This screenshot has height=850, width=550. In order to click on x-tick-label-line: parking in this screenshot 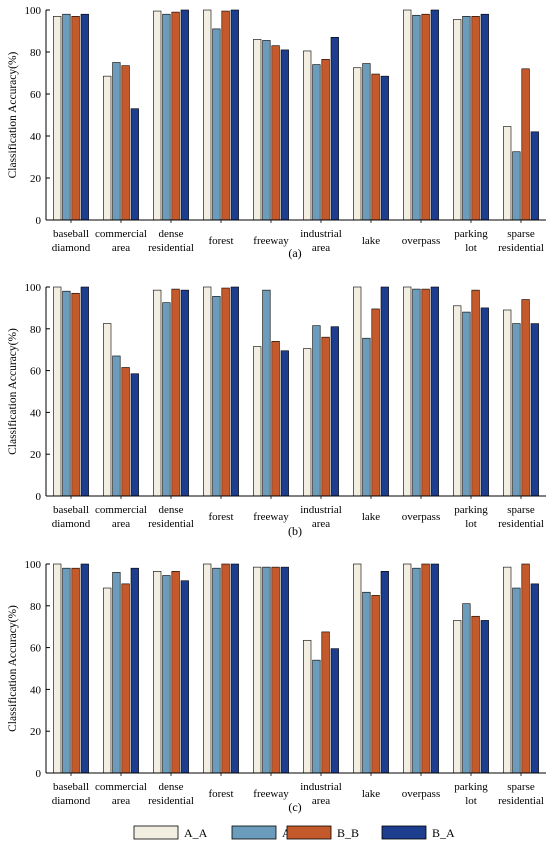, I will do `click(471, 234)`.